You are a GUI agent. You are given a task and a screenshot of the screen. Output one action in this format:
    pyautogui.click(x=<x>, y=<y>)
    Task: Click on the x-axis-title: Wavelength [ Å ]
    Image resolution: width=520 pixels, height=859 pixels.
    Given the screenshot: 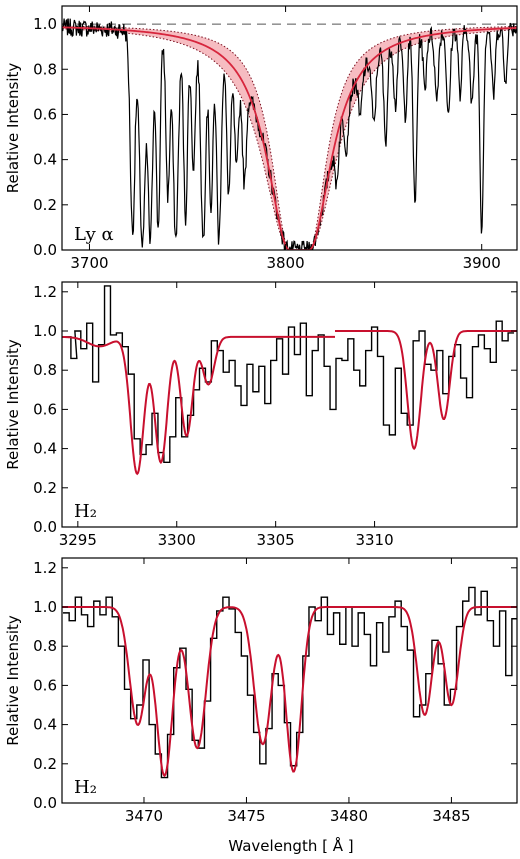 What is the action you would take?
    pyautogui.click(x=290, y=845)
    